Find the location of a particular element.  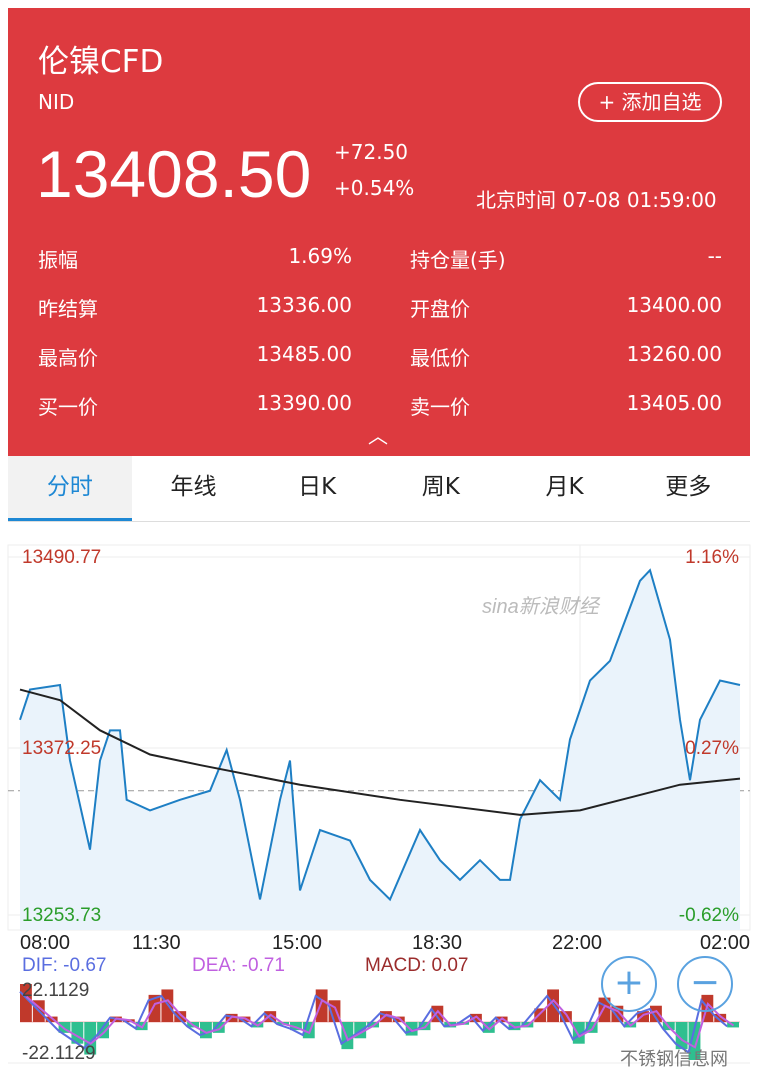

price-change-pct: +0.54% is located at coordinates (374, 188).